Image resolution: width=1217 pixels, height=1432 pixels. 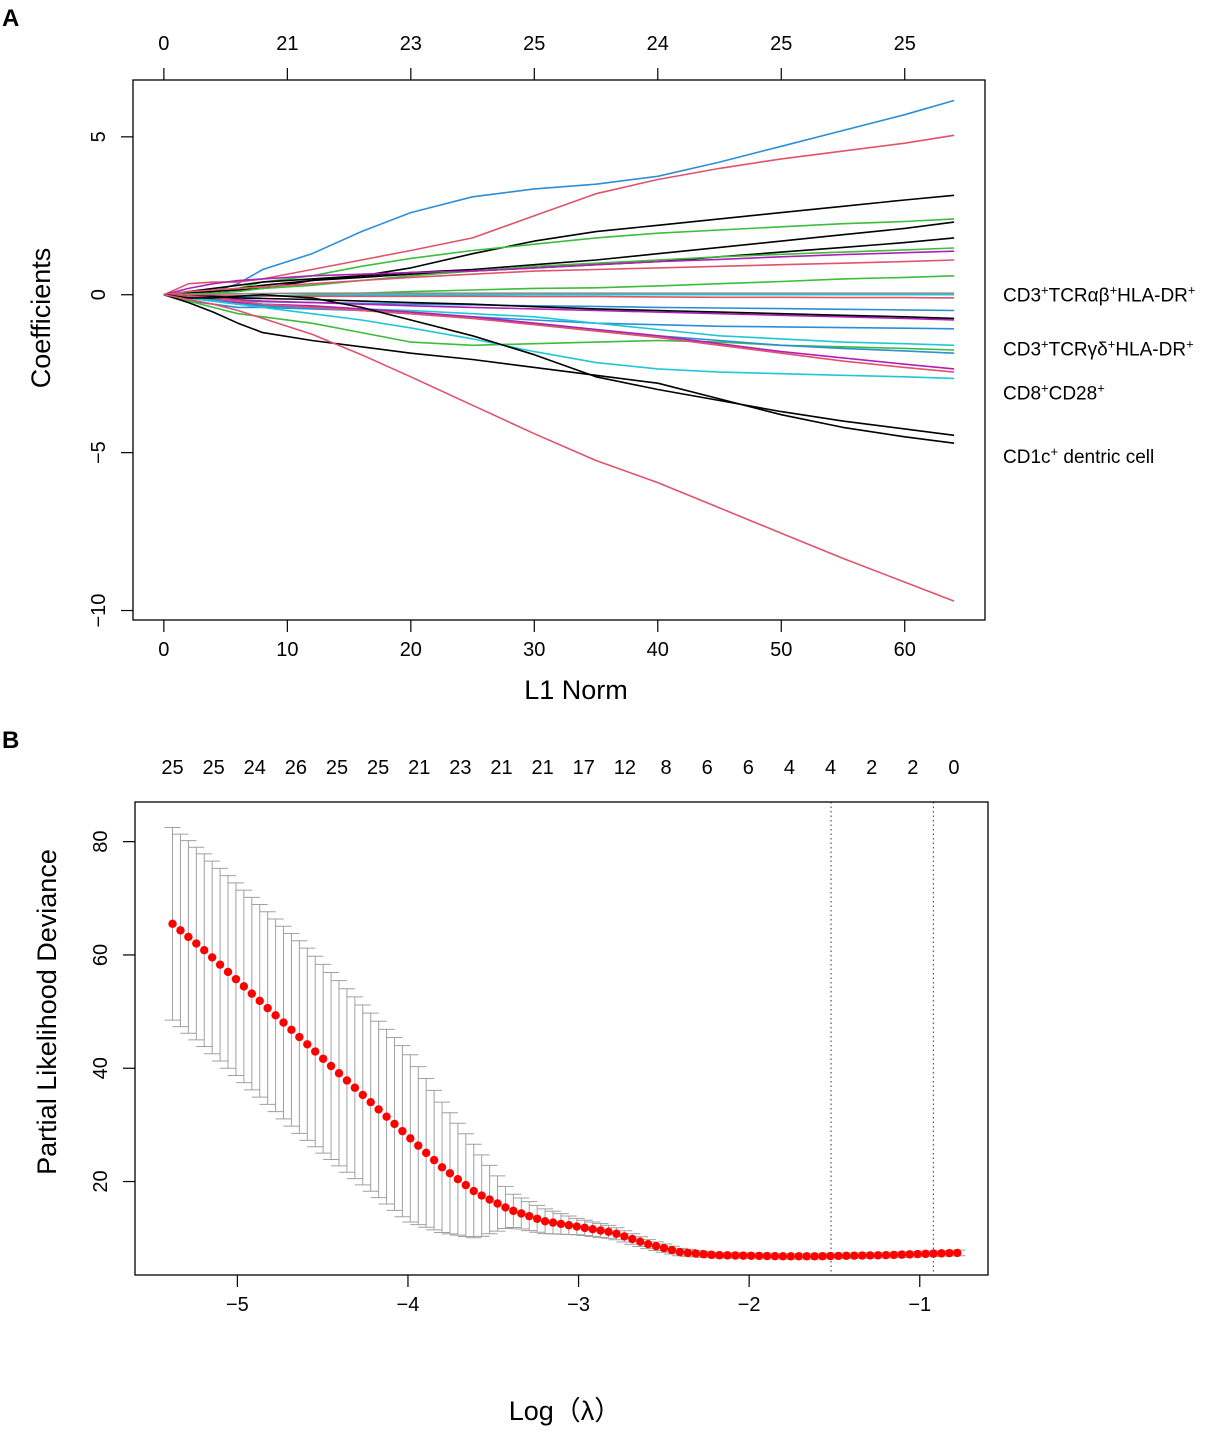 What do you see at coordinates (101, 842) in the screenshot?
I see `y-tick-label: 80` at bounding box center [101, 842].